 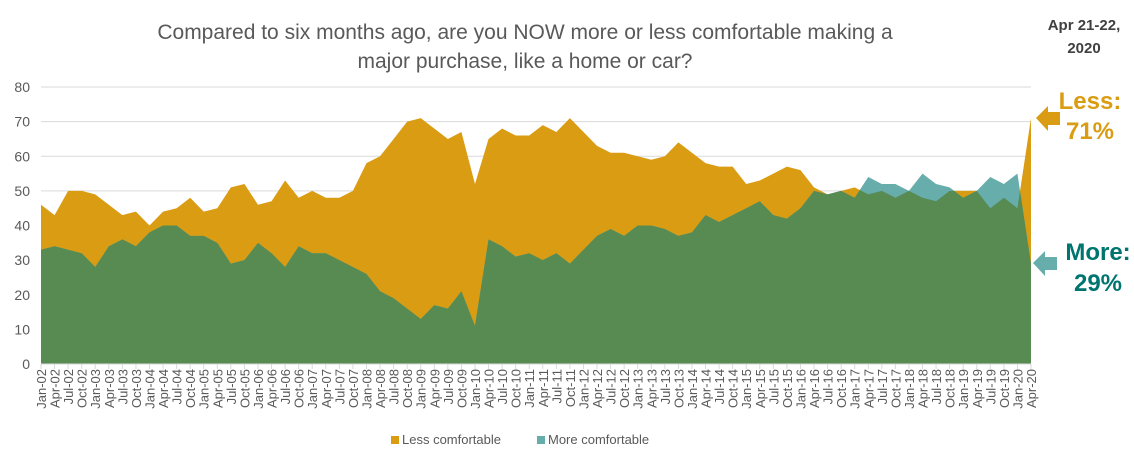 I want to click on x-tick-label: Apr-04, so click(x=163, y=388).